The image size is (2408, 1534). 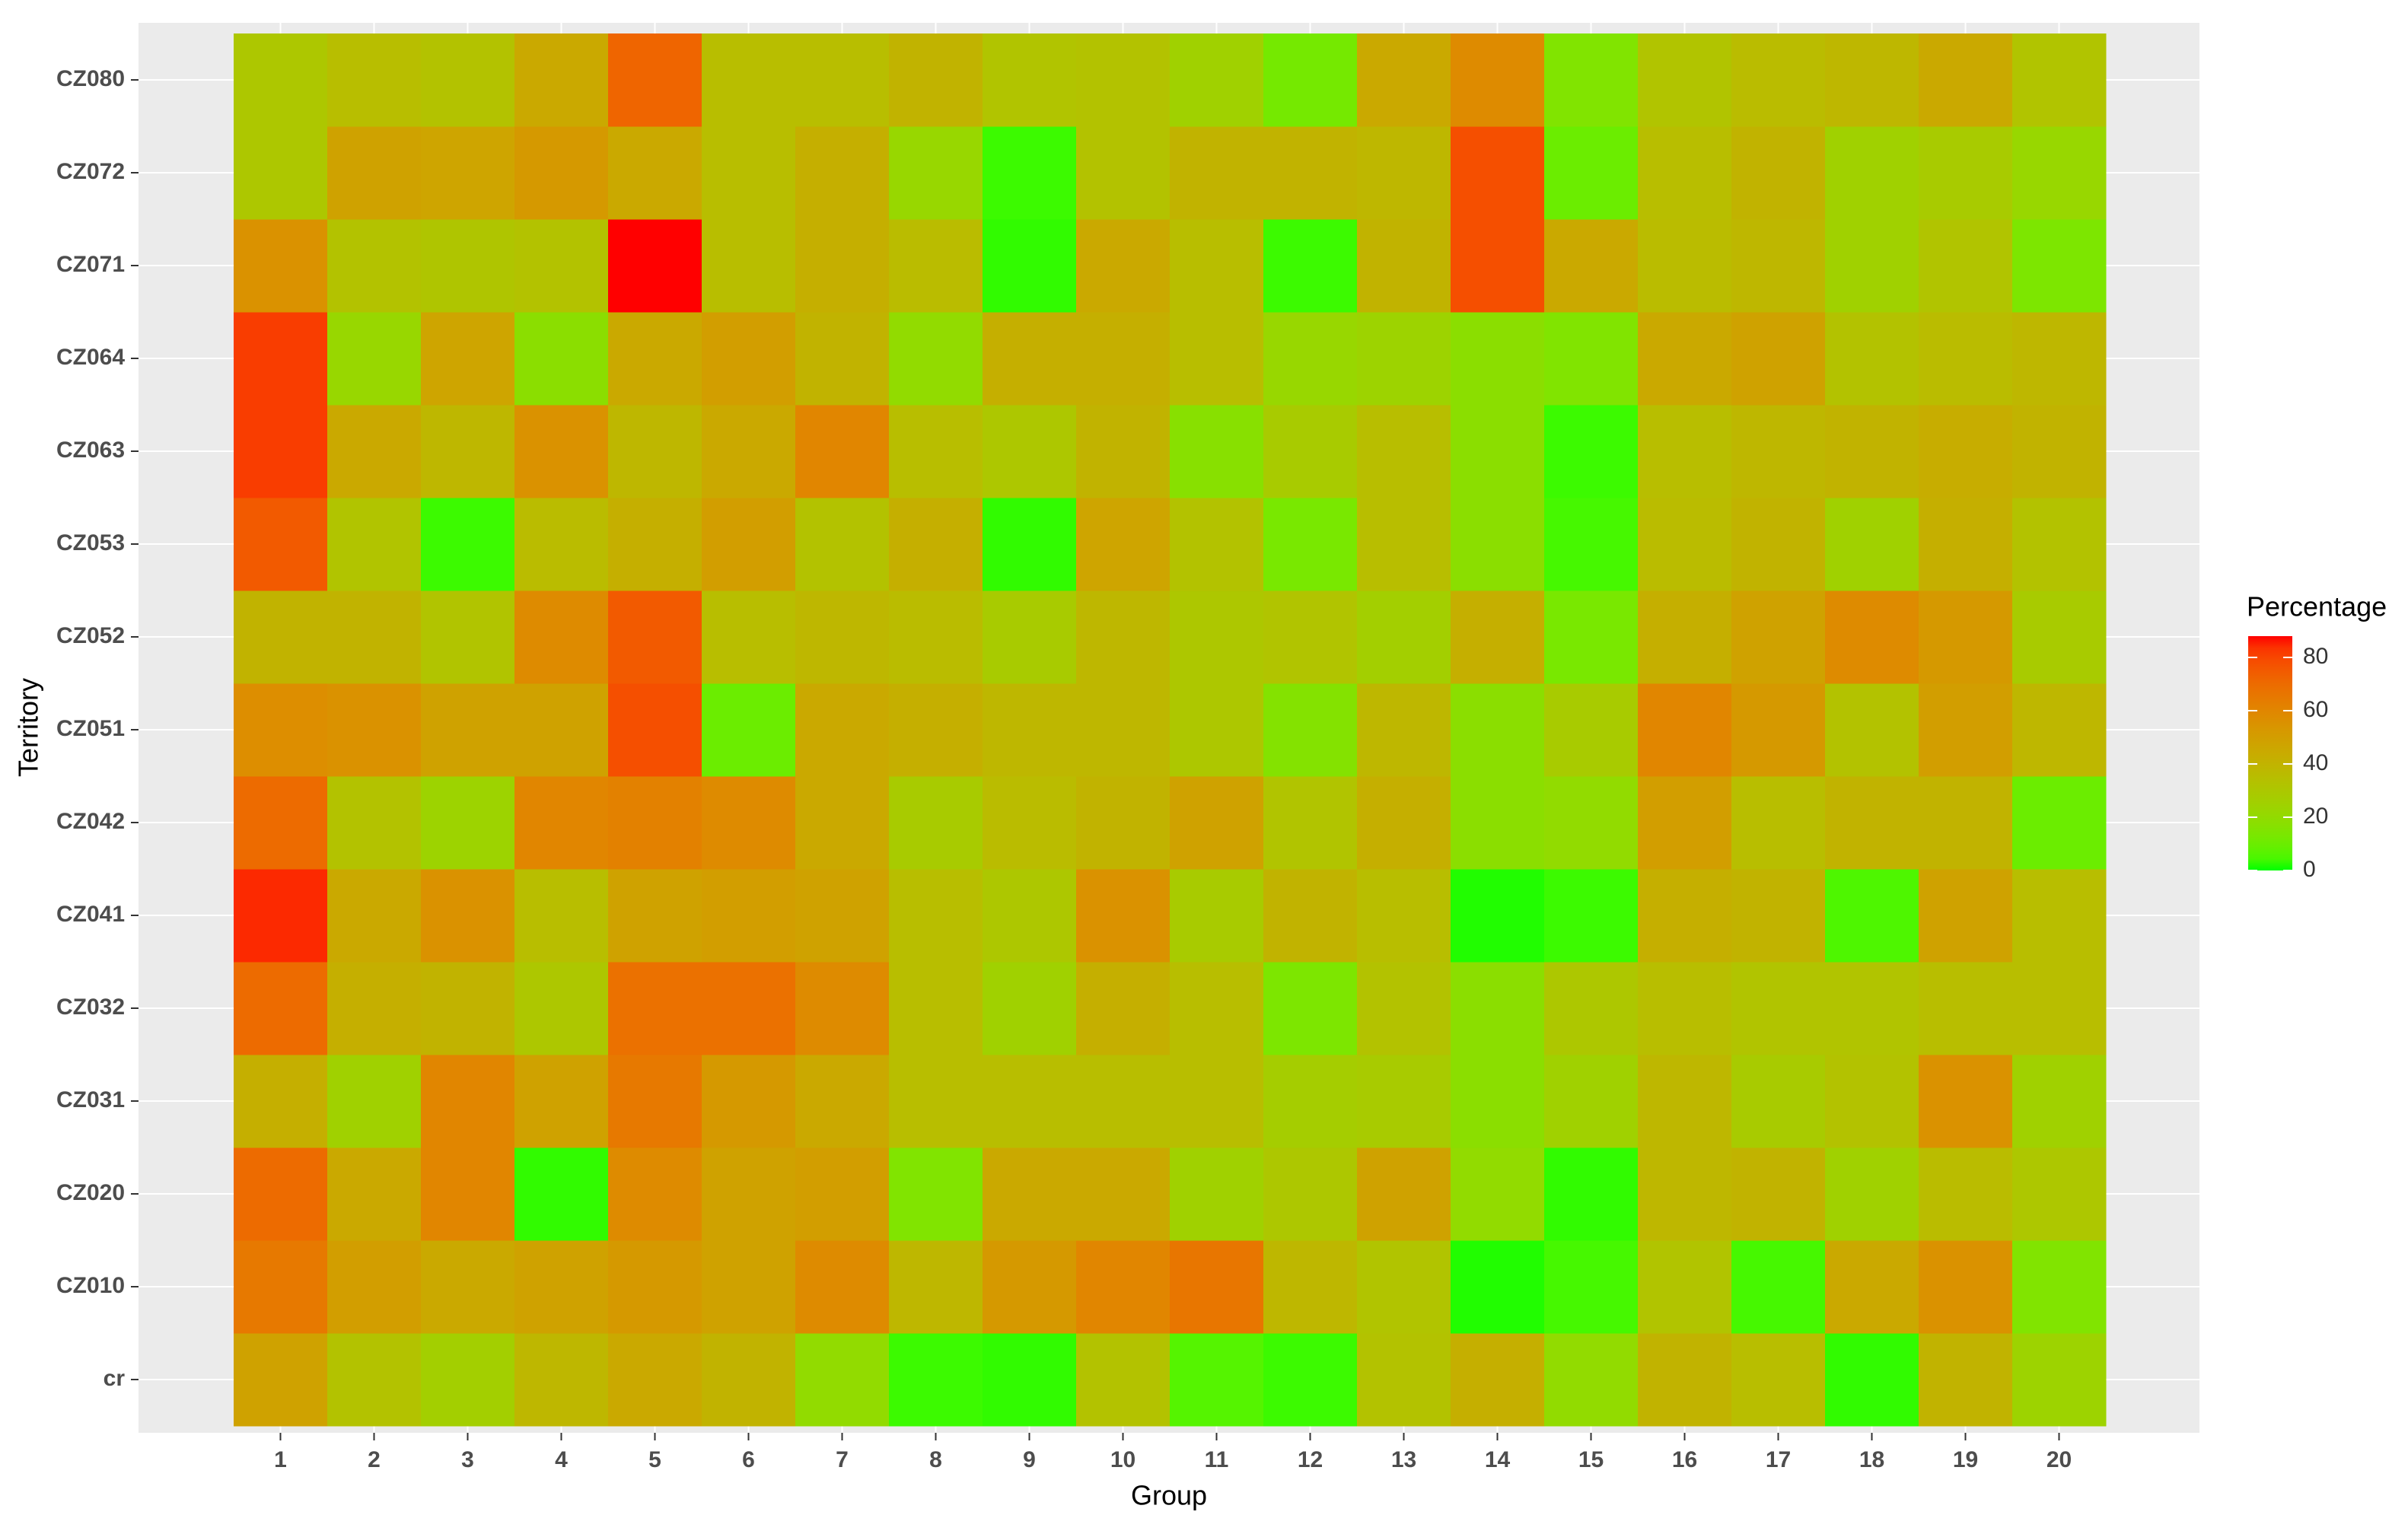 What do you see at coordinates (1778, 1459) in the screenshot?
I see `x-tick-label: 17` at bounding box center [1778, 1459].